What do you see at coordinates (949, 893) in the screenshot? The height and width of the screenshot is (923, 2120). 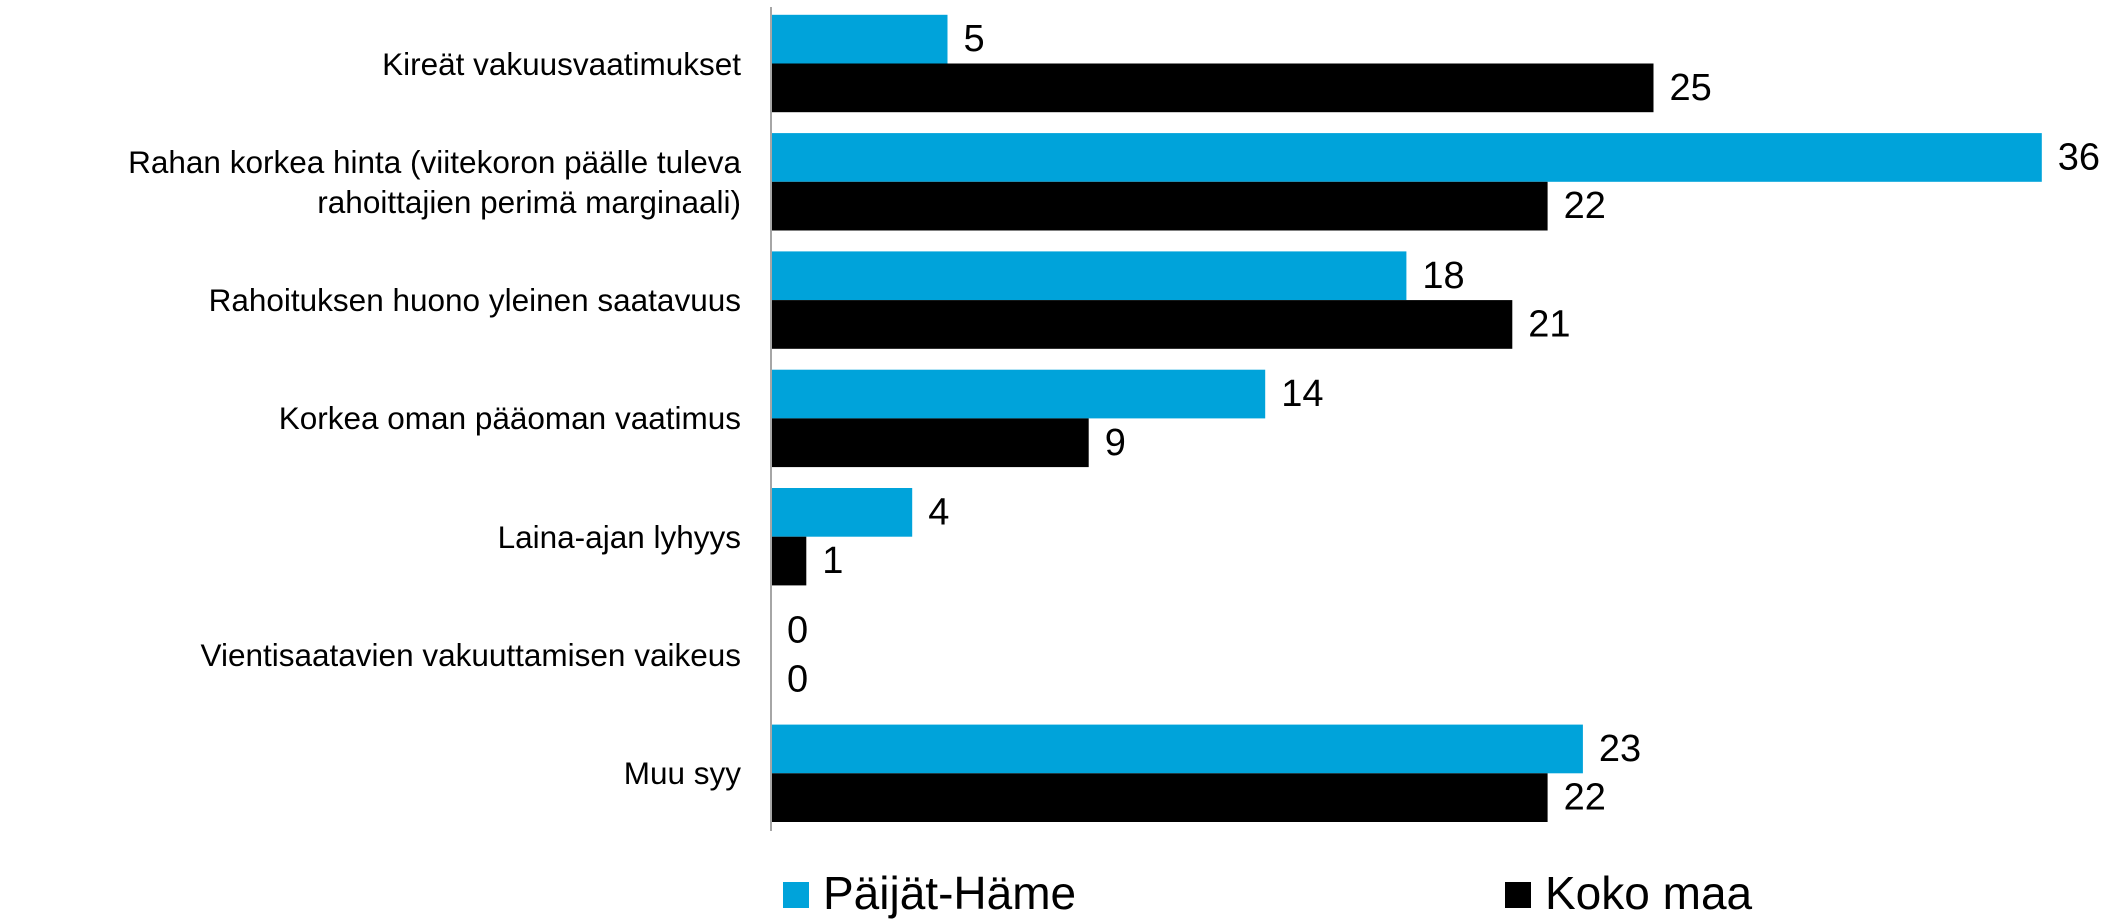 I see `legend-label: Päijät-Häme` at bounding box center [949, 893].